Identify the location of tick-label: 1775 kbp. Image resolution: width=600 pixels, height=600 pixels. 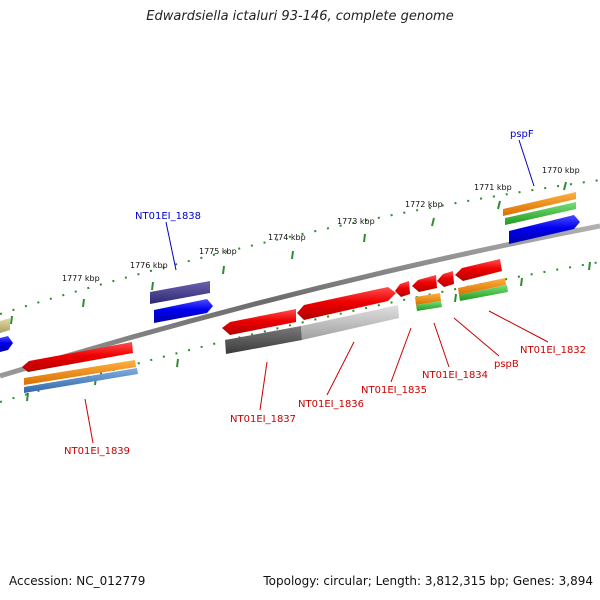
(218, 251).